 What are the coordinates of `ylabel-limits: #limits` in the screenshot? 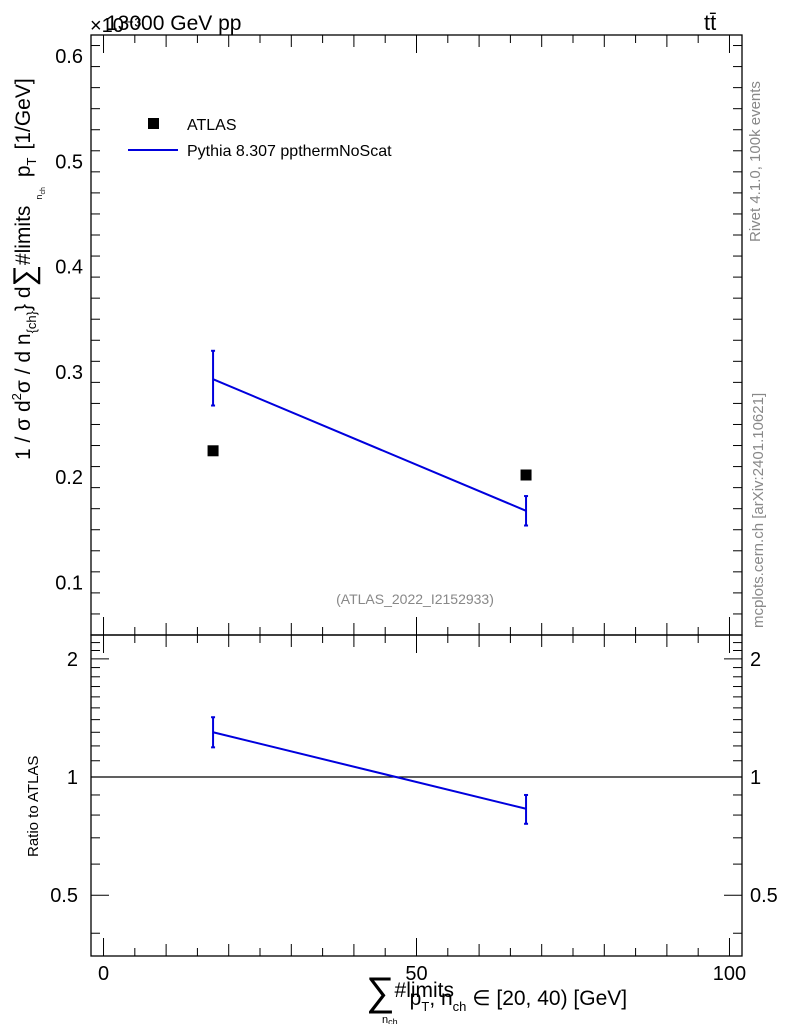 It's located at (23, 236).